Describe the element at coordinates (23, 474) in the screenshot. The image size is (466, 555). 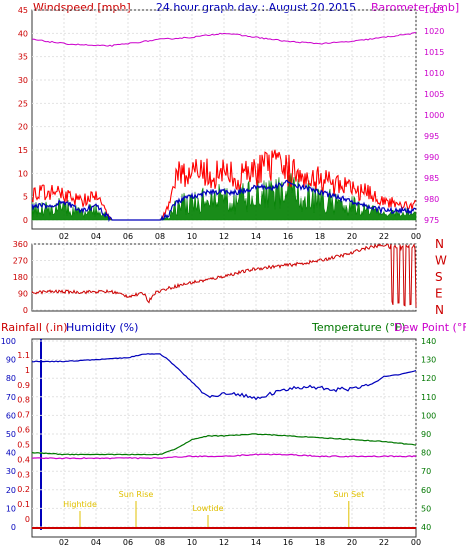
I see `rainfall-tick-label: 0.3` at that location.